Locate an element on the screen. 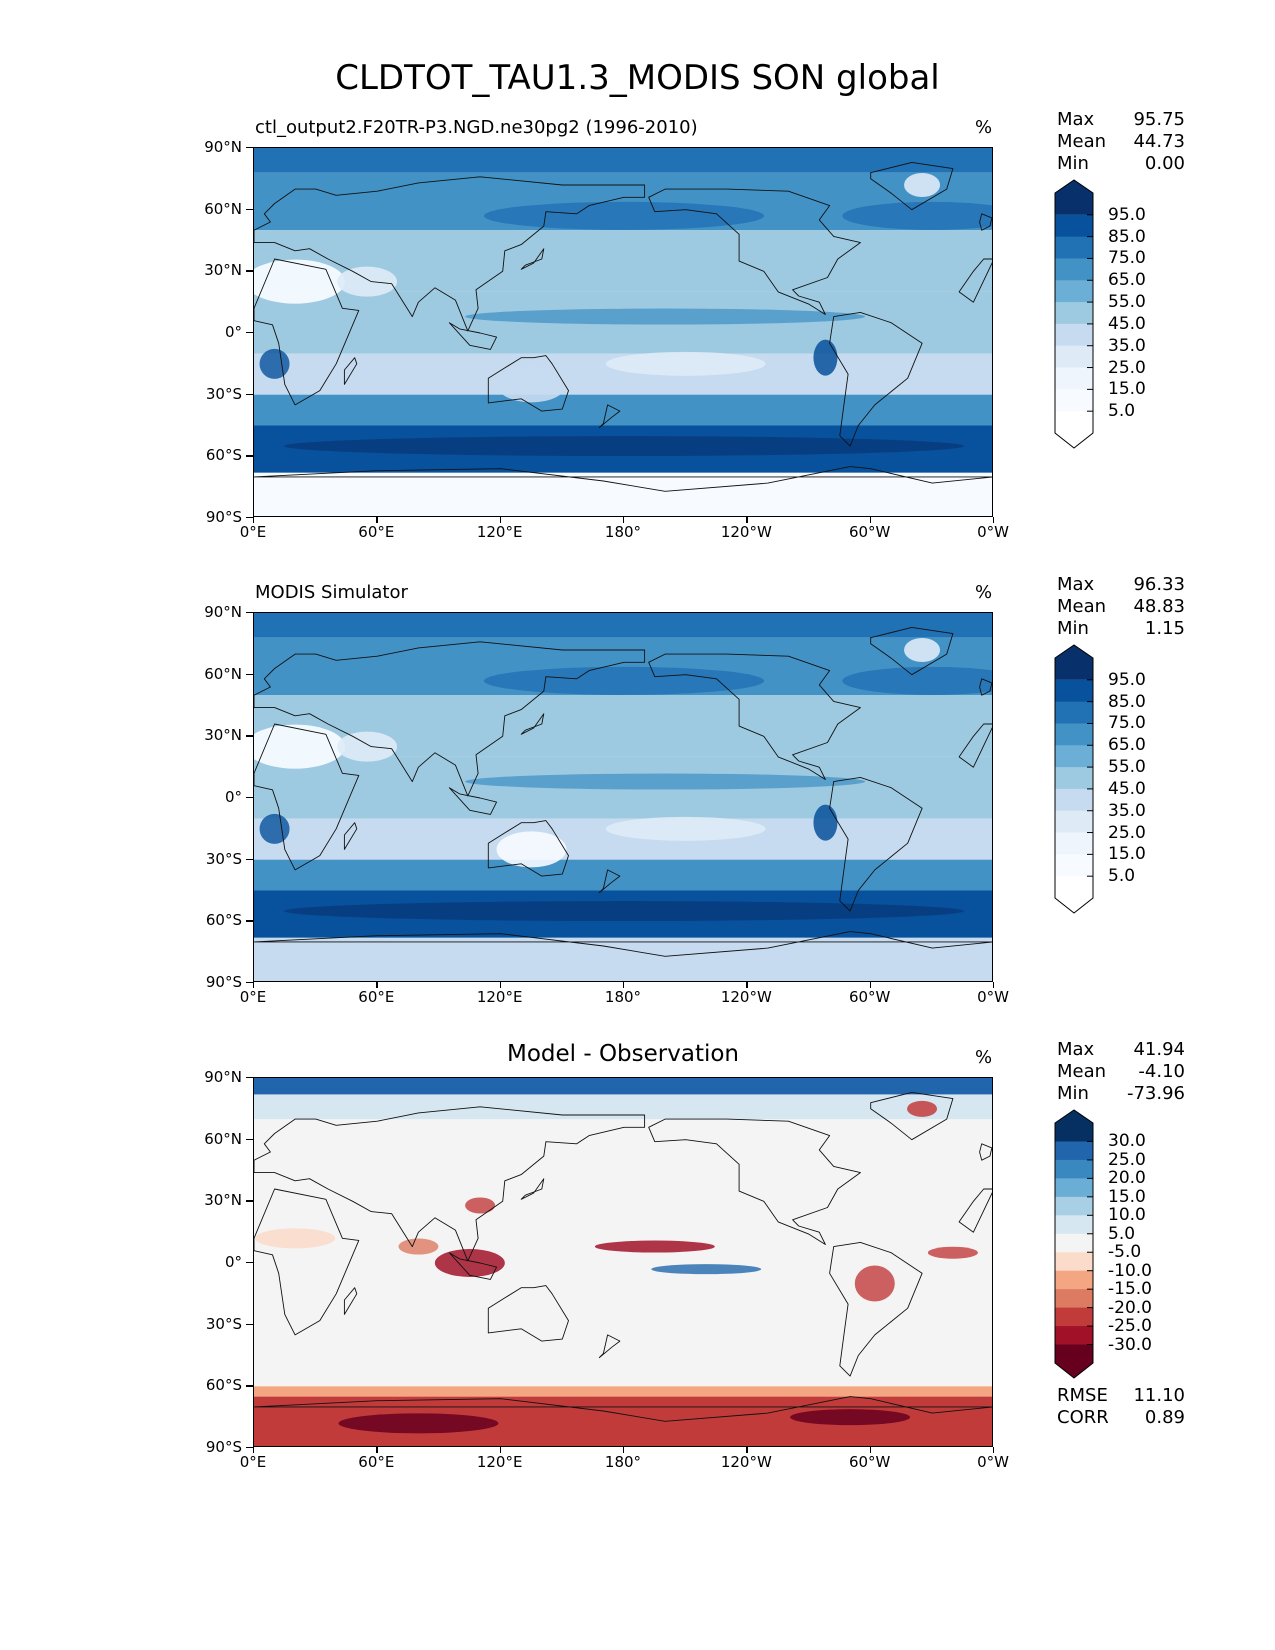 Image resolution: width=1275 pixels, height=1650 pixels. map-canvas is located at coordinates (623, 1262).